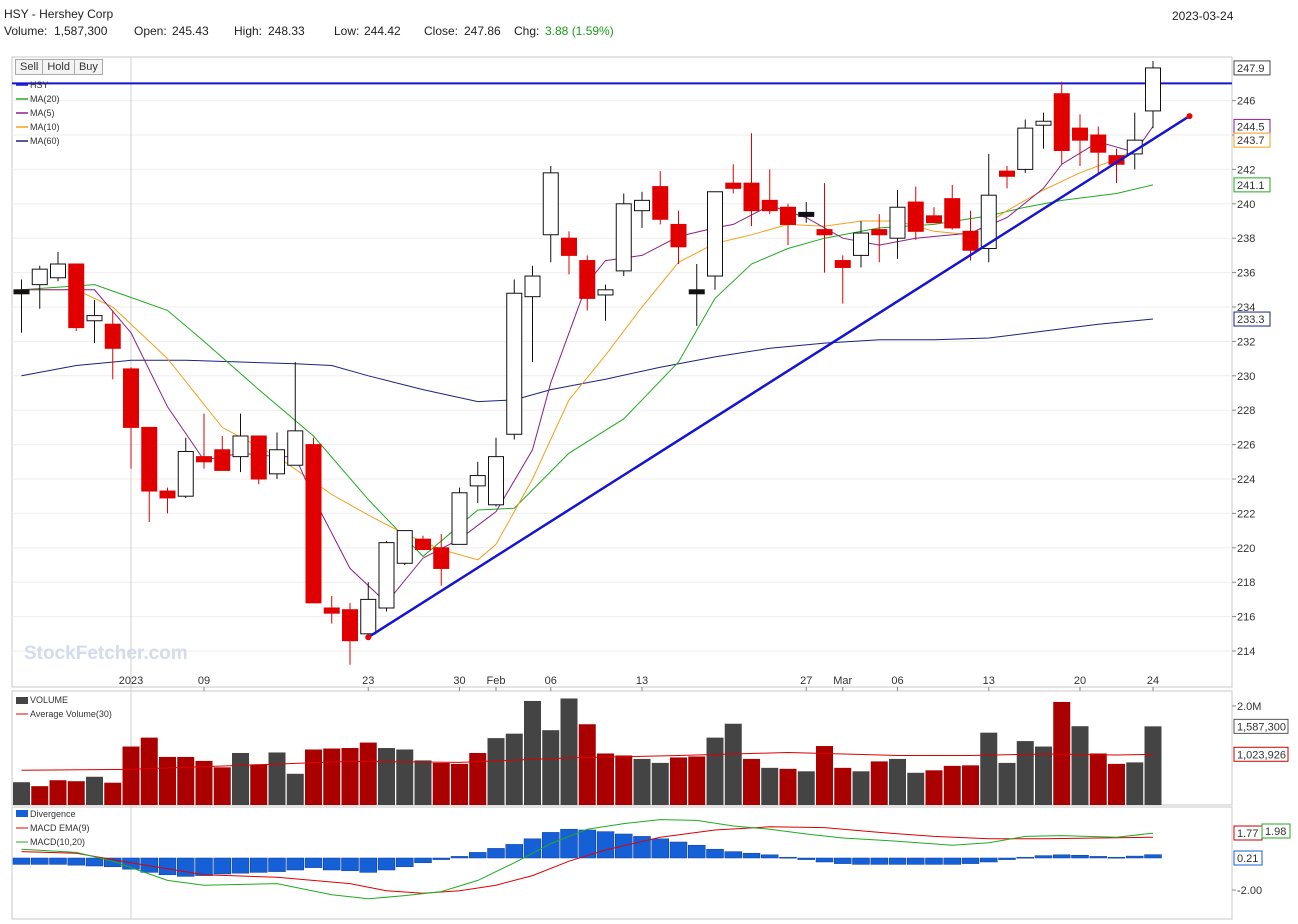 The image size is (1298, 924). Describe the element at coordinates (150, 31) in the screenshot. I see `open-label: Open:` at that location.